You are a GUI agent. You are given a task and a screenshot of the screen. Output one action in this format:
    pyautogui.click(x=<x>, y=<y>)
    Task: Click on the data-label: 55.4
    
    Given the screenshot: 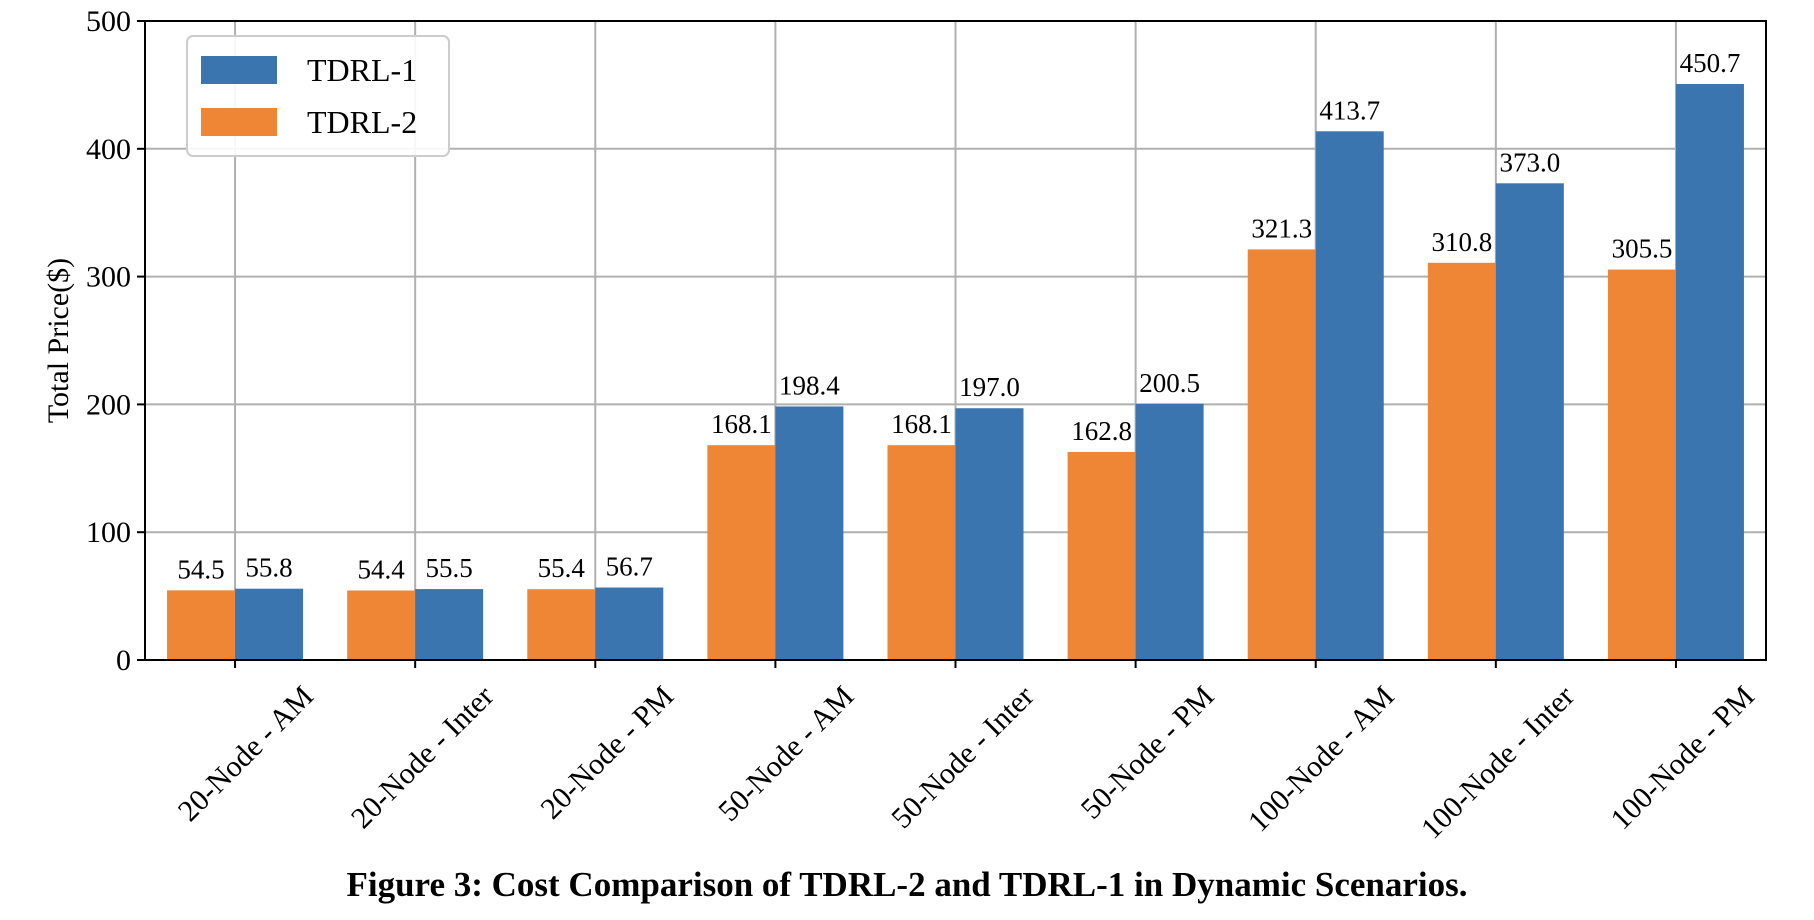 What is the action you would take?
    pyautogui.click(x=562, y=568)
    